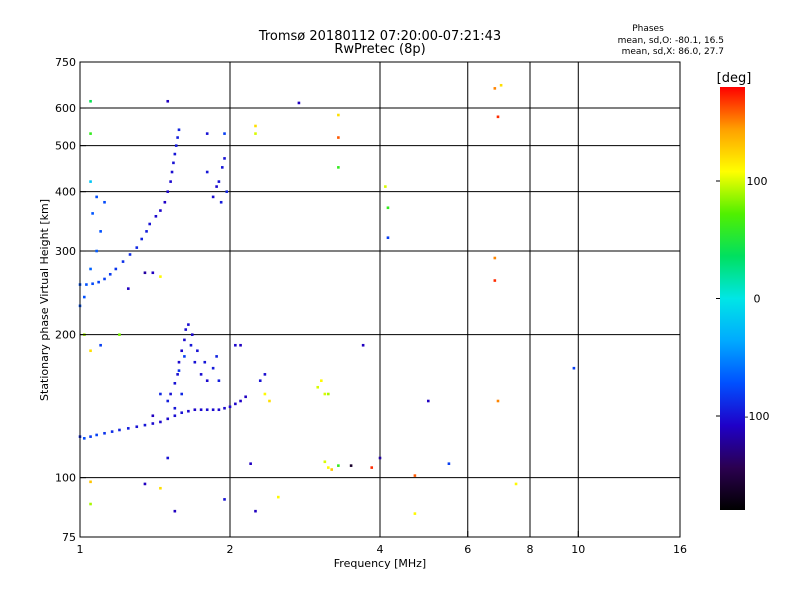 The height and width of the screenshot is (600, 800). I want to click on x-tick-label: 8, so click(530, 549).